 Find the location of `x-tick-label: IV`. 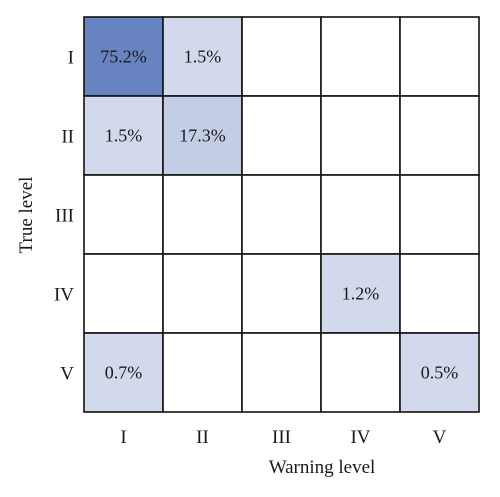

x-tick-label: IV is located at coordinates (360, 437).